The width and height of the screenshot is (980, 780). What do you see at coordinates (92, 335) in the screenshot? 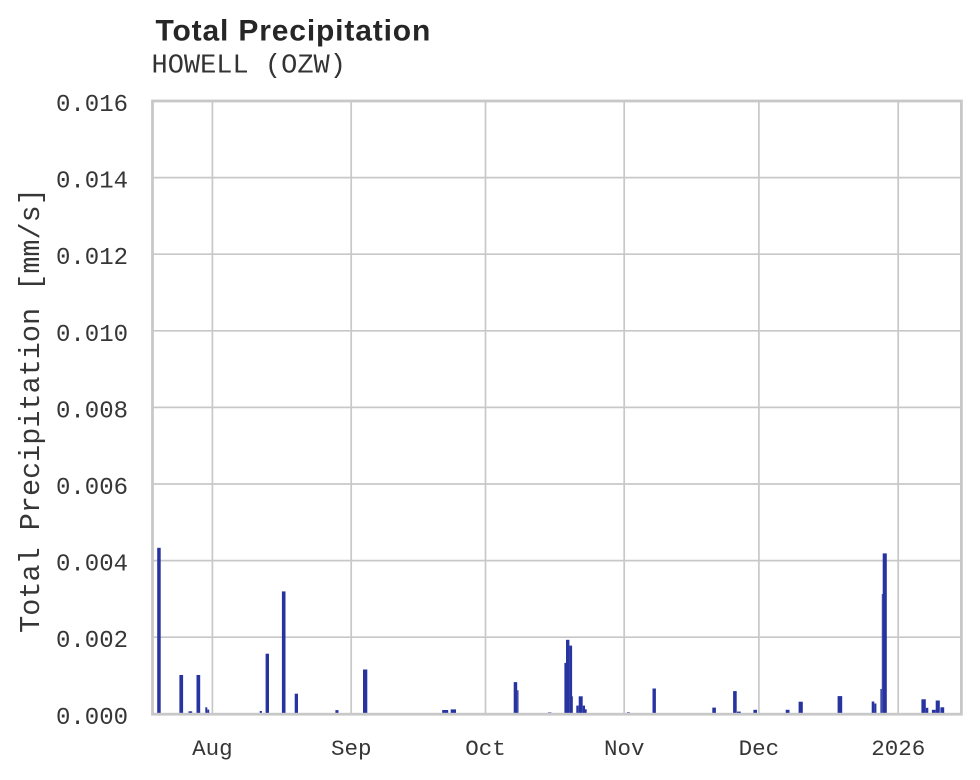
I see `svg-text: 0.010` at bounding box center [92, 335].